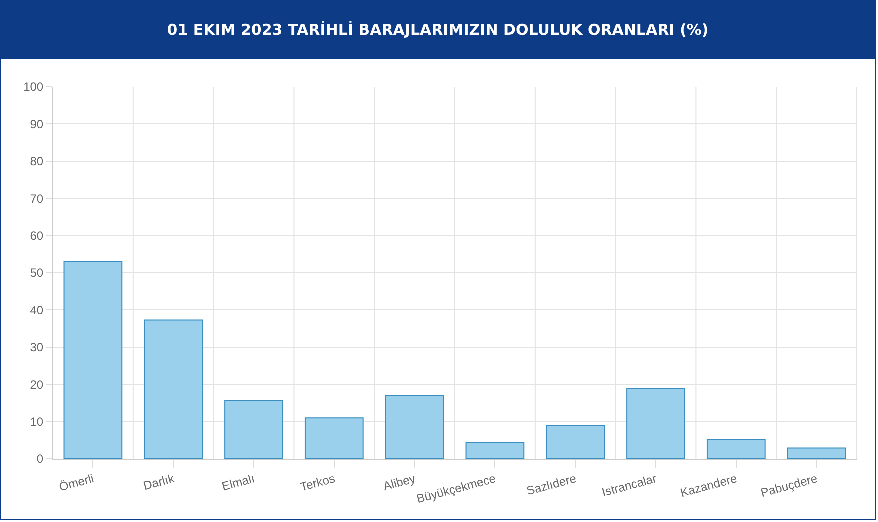  Describe the element at coordinates (37, 236) in the screenshot. I see `y-tick-label: 60` at that location.